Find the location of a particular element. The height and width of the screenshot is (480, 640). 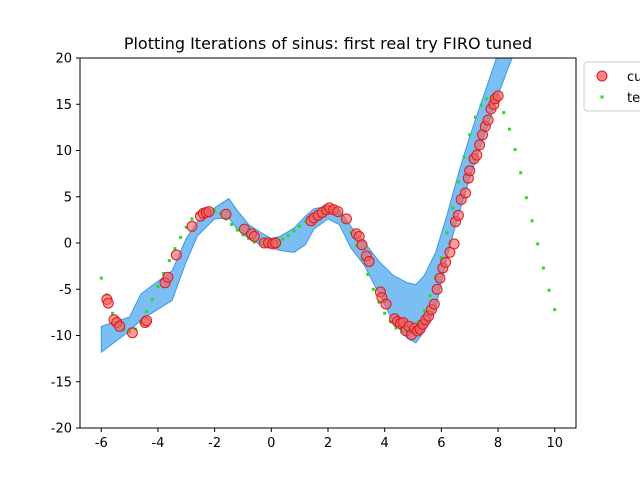

x-tick-label: 6 is located at coordinates (441, 443).